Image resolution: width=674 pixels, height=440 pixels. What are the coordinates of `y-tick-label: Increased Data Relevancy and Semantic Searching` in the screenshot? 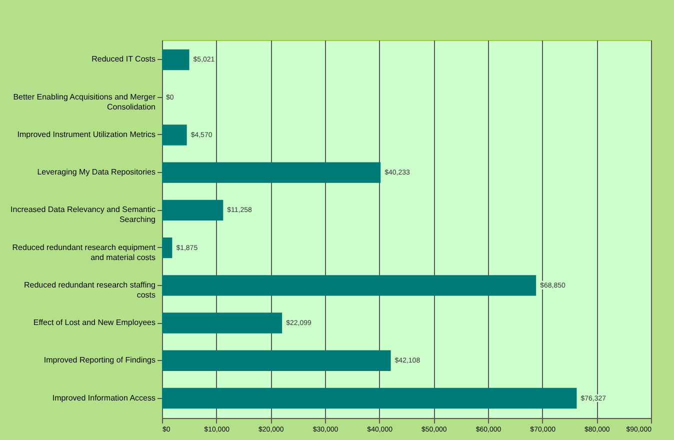 It's located at (83, 214).